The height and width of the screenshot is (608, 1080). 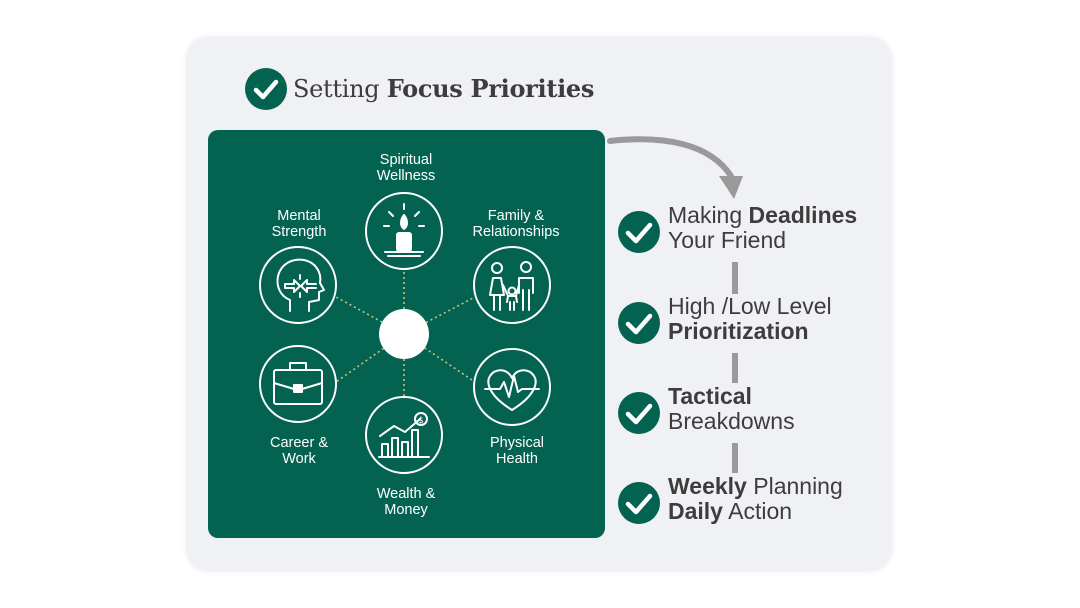 What do you see at coordinates (512, 387) in the screenshot?
I see `heartbeat-icon` at bounding box center [512, 387].